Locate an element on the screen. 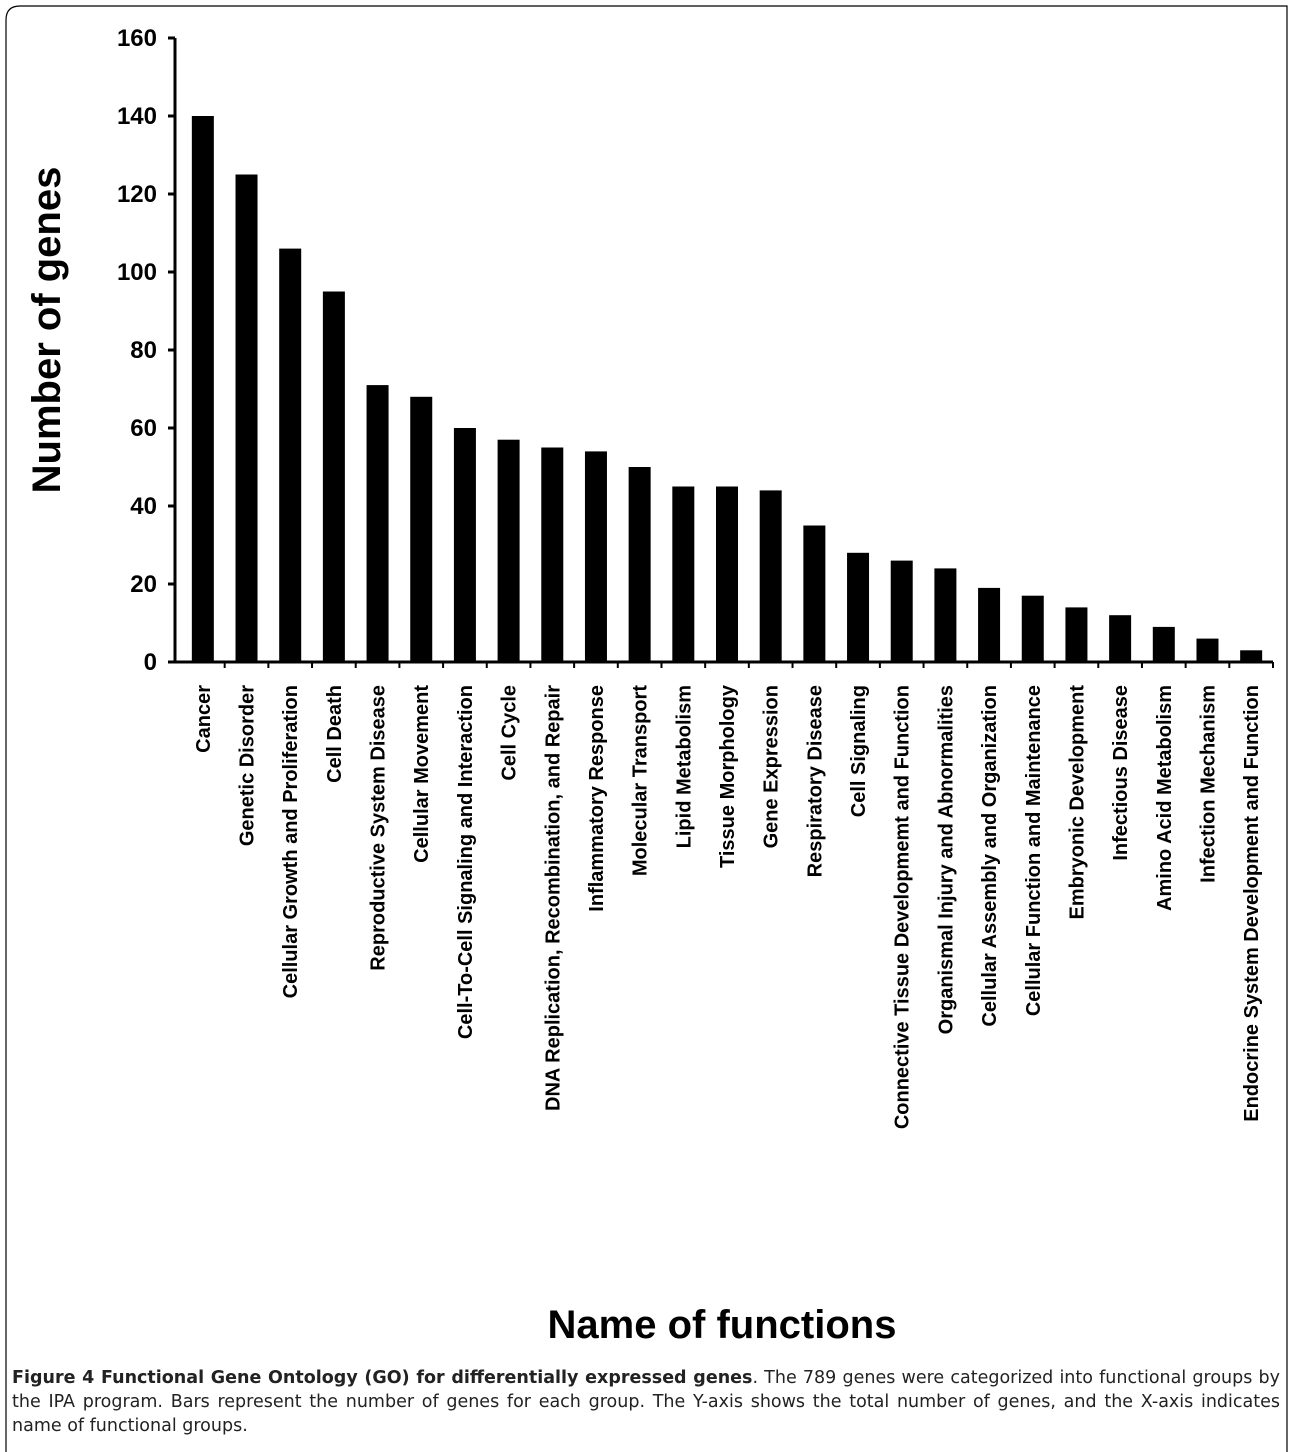  x-tick-label: Tissue Morphology is located at coordinates (728, 776).